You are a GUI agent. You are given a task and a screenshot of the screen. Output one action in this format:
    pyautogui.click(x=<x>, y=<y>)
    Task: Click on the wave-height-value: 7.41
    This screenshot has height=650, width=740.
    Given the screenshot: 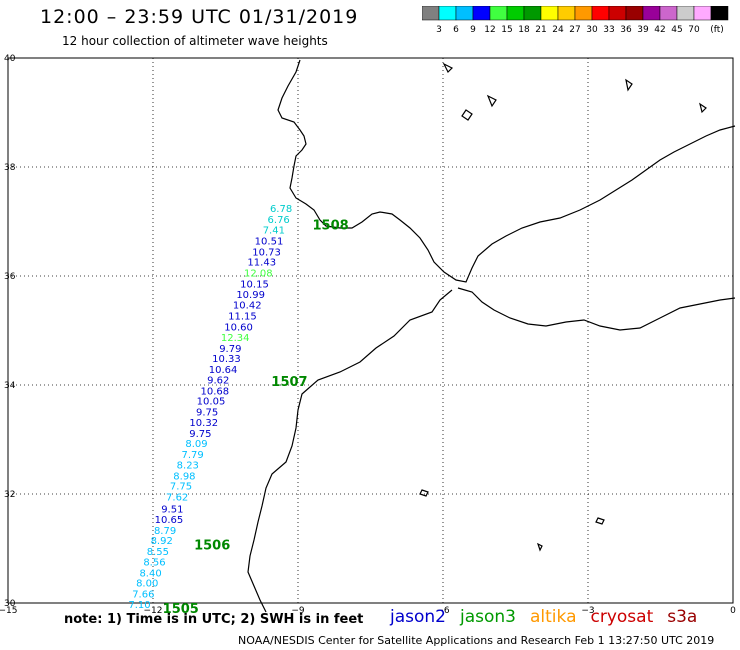 What is the action you would take?
    pyautogui.click(x=274, y=230)
    